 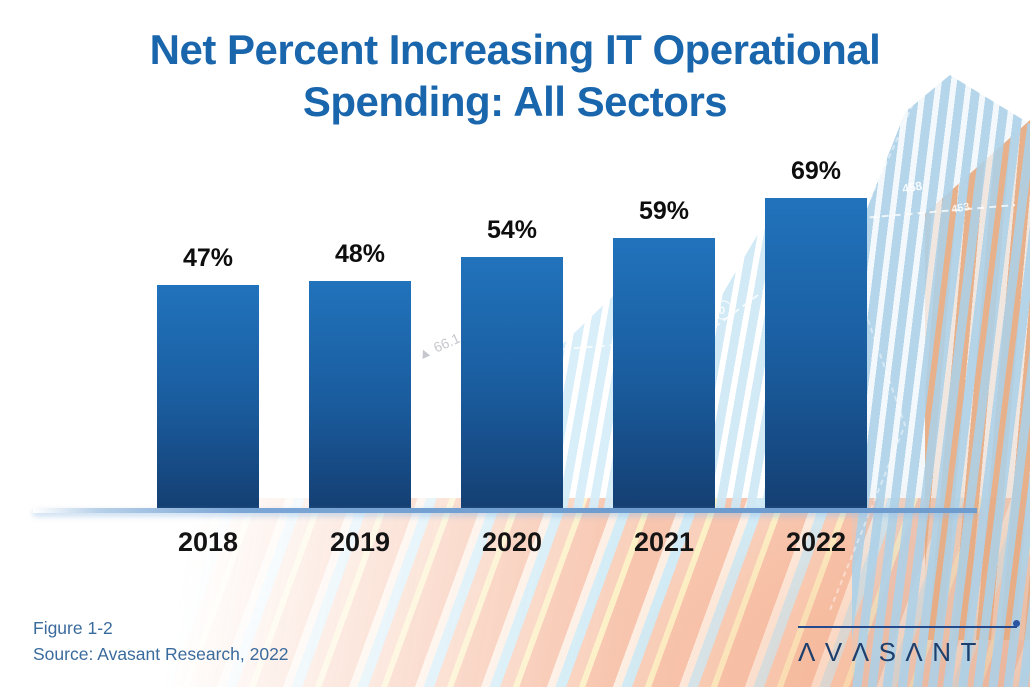 What do you see at coordinates (664, 375) in the screenshot?
I see `bar-2021` at bounding box center [664, 375].